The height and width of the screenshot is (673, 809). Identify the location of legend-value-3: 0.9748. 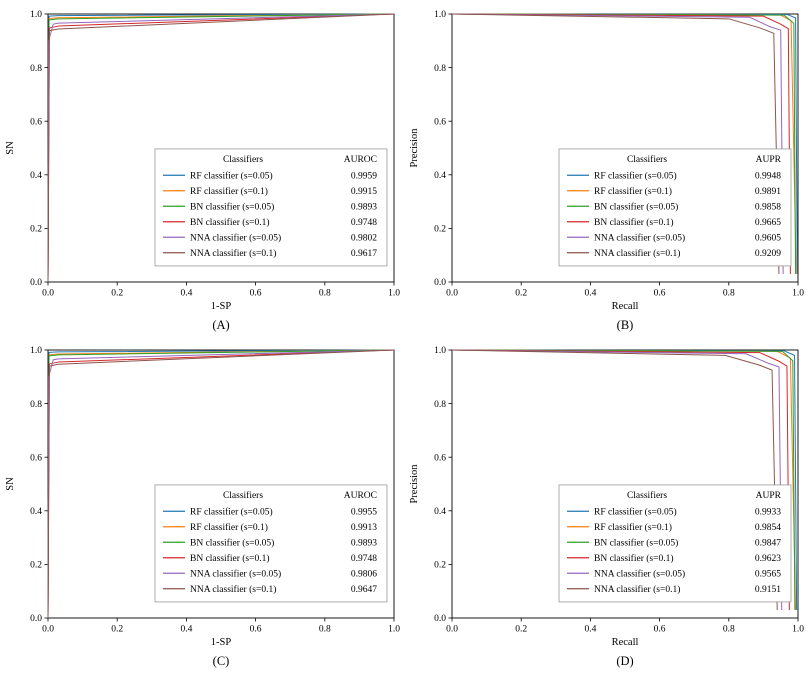
(364, 559).